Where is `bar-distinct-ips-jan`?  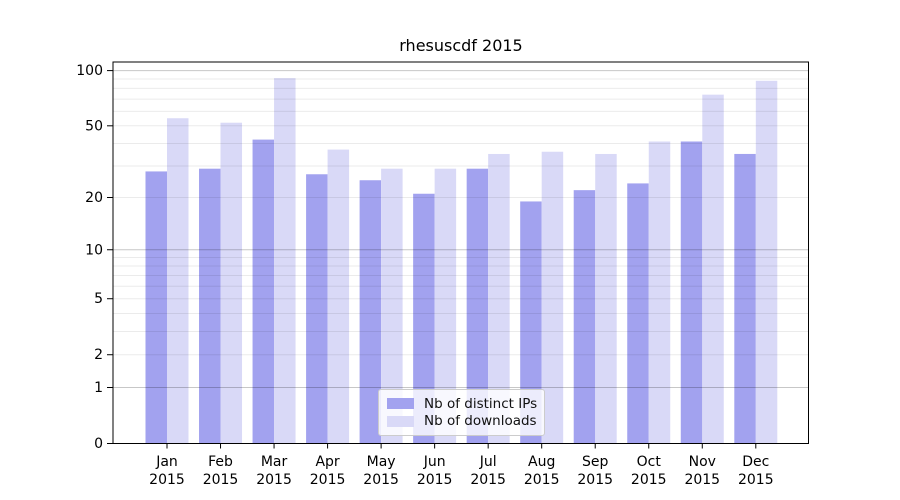 bar-distinct-ips-jan is located at coordinates (156, 307).